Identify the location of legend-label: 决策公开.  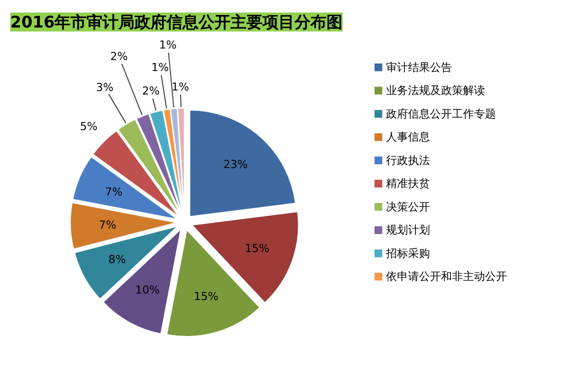
(408, 207).